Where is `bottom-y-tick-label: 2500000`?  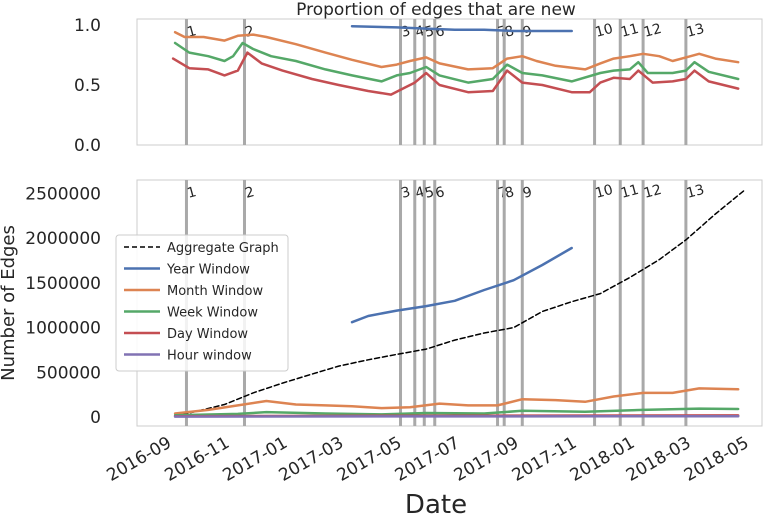
bottom-y-tick-label: 2500000 is located at coordinates (63, 194).